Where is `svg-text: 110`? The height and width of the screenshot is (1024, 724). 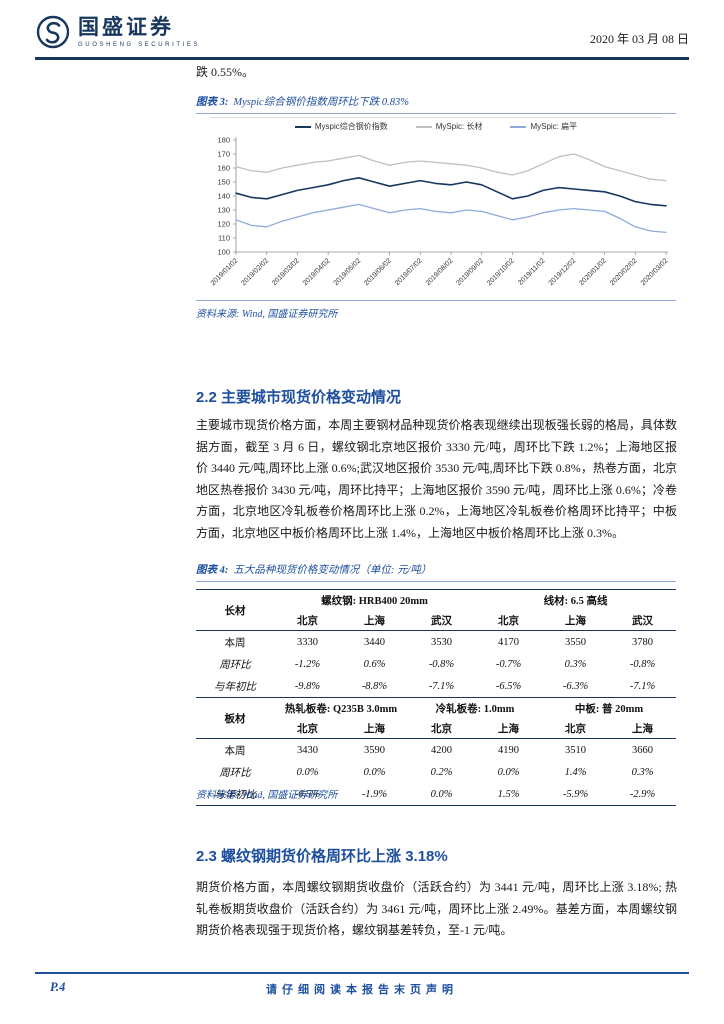 svg-text: 110 is located at coordinates (224, 238).